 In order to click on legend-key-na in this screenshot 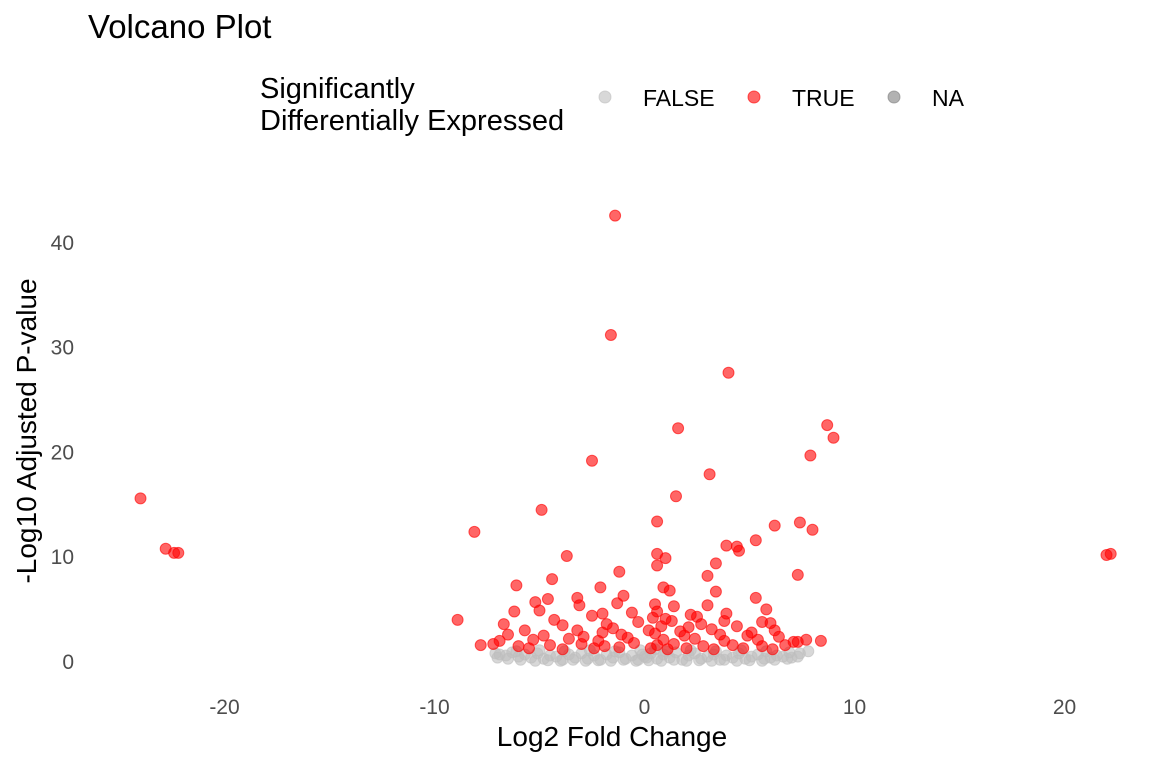, I will do `click(894, 97)`.